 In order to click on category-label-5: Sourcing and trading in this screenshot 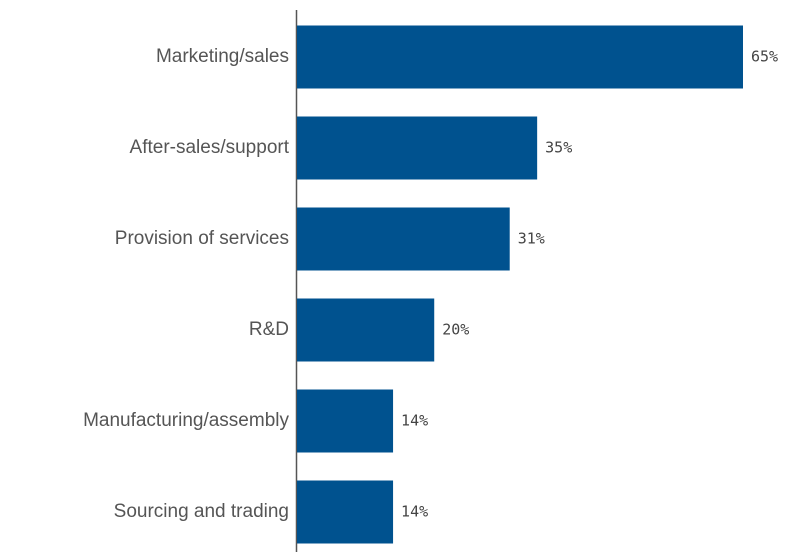, I will do `click(201, 511)`.